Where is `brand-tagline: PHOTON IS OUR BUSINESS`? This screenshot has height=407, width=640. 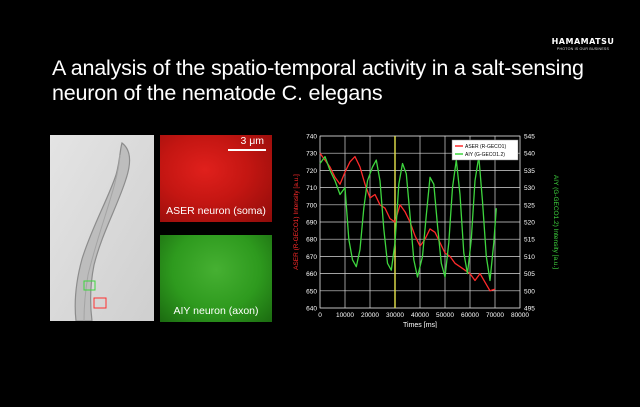 brand-tagline: PHOTON IS OUR BUSINESS is located at coordinates (583, 49).